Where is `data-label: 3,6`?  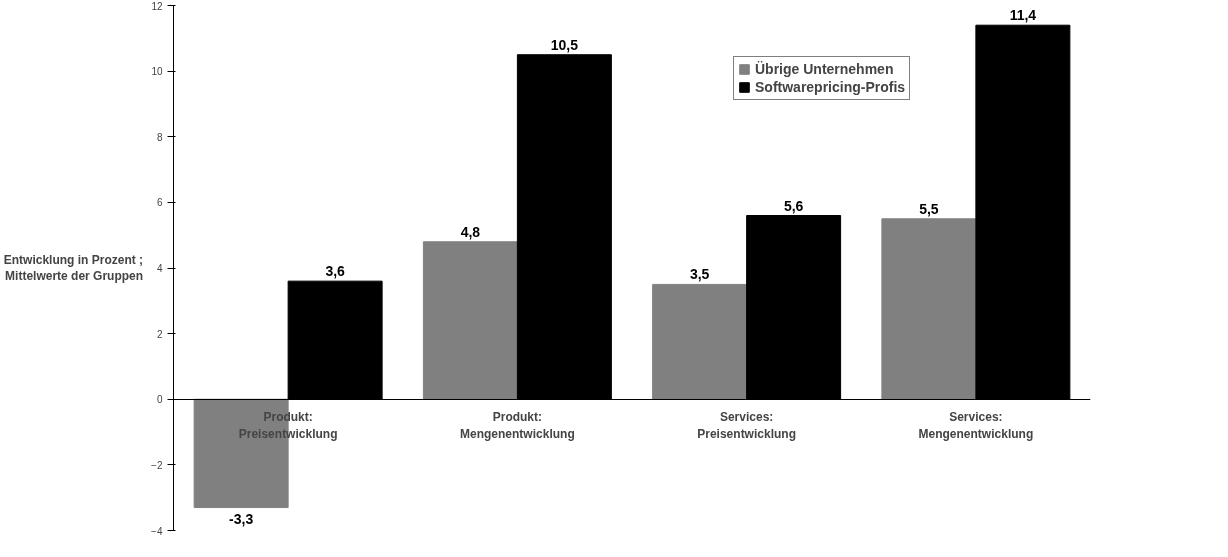
data-label: 3,6 is located at coordinates (335, 271).